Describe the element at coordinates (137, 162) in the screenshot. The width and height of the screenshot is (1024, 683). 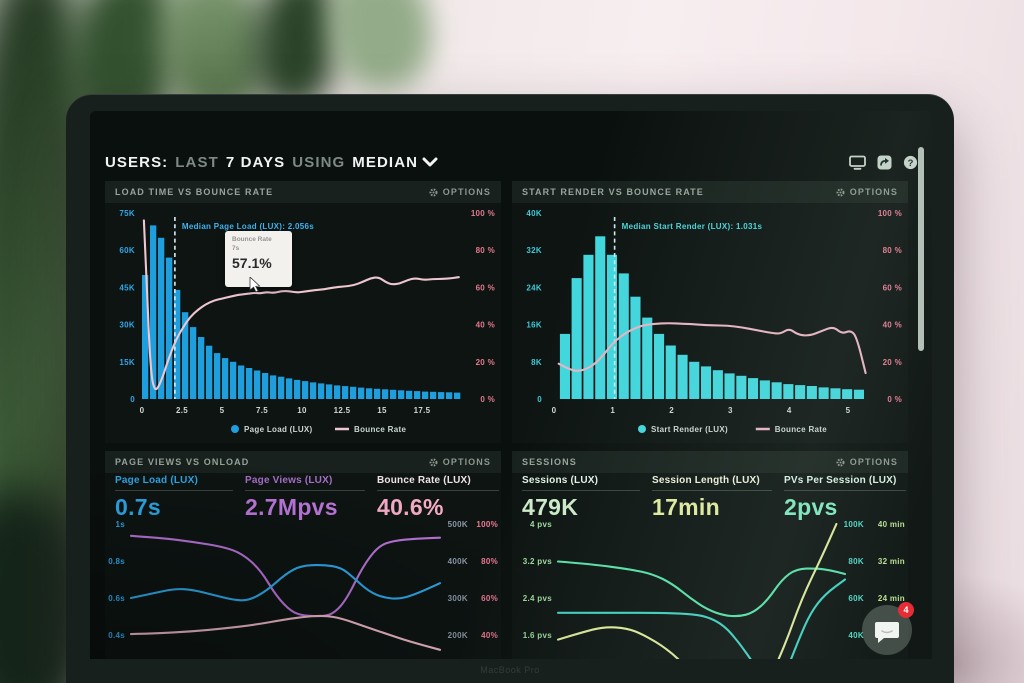
I see `title-segment: USERS:` at that location.